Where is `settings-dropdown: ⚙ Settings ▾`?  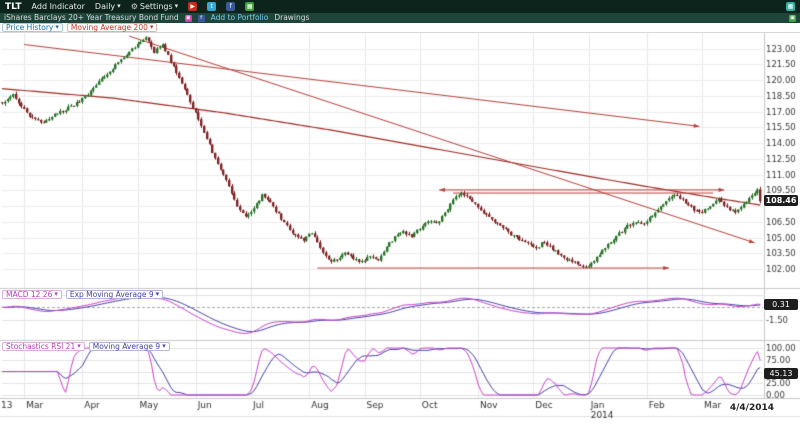 settings-dropdown: ⚙ Settings ▾ is located at coordinates (155, 6).